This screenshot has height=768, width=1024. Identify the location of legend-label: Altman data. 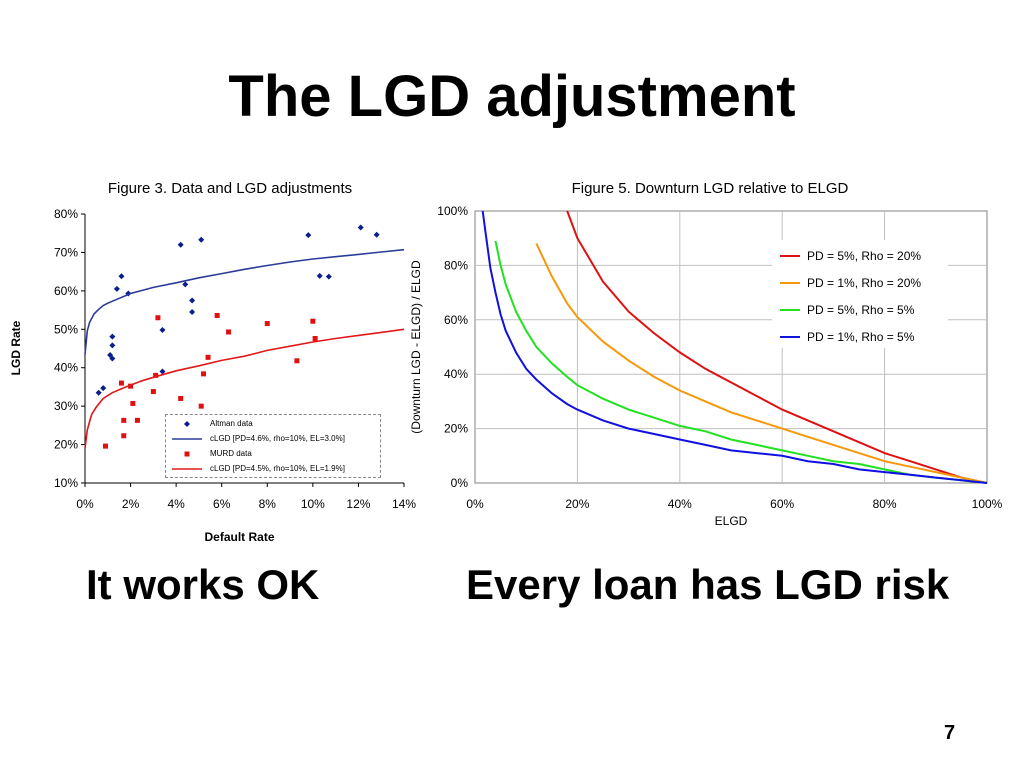
(231, 423).